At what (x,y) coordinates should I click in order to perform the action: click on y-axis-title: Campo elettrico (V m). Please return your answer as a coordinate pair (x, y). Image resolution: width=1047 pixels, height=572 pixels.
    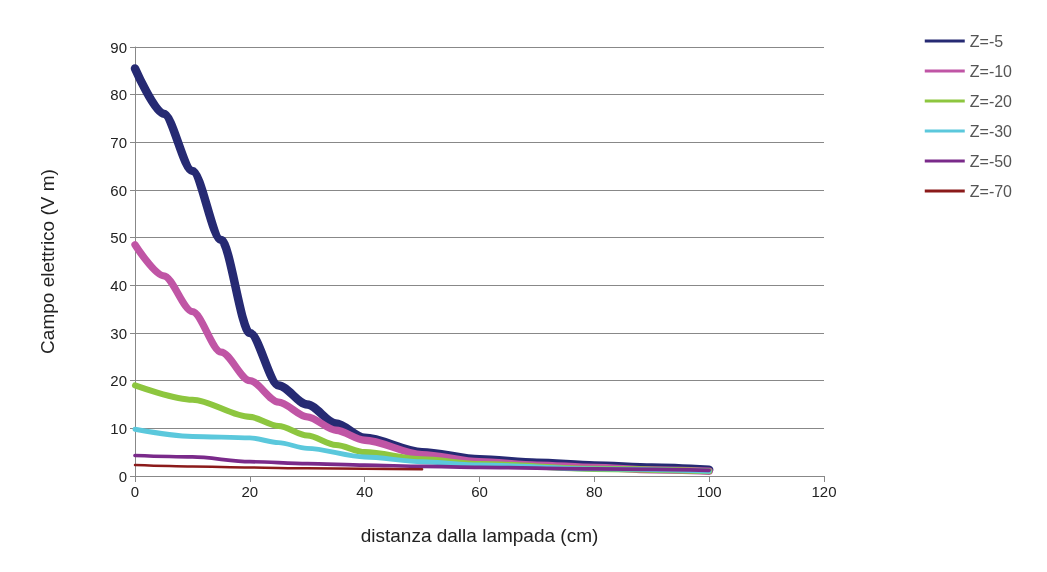
    Looking at the image, I should click on (47, 261).